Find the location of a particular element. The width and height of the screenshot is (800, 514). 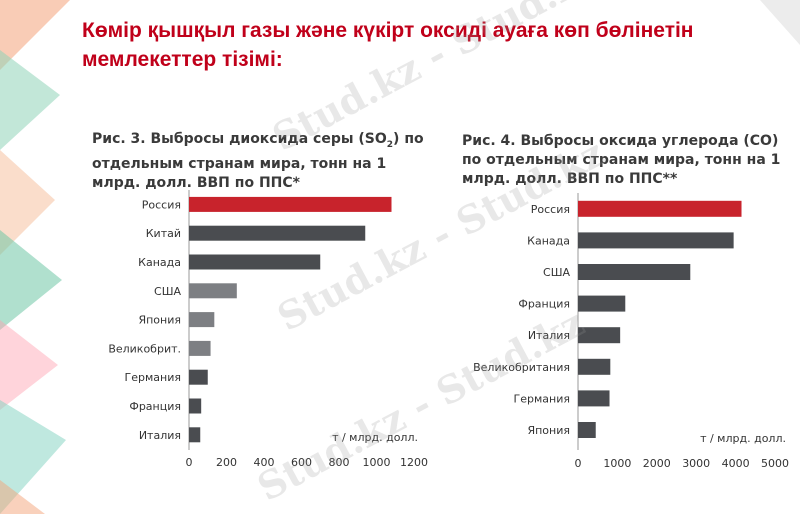

category-label: Китай is located at coordinates (163, 233).